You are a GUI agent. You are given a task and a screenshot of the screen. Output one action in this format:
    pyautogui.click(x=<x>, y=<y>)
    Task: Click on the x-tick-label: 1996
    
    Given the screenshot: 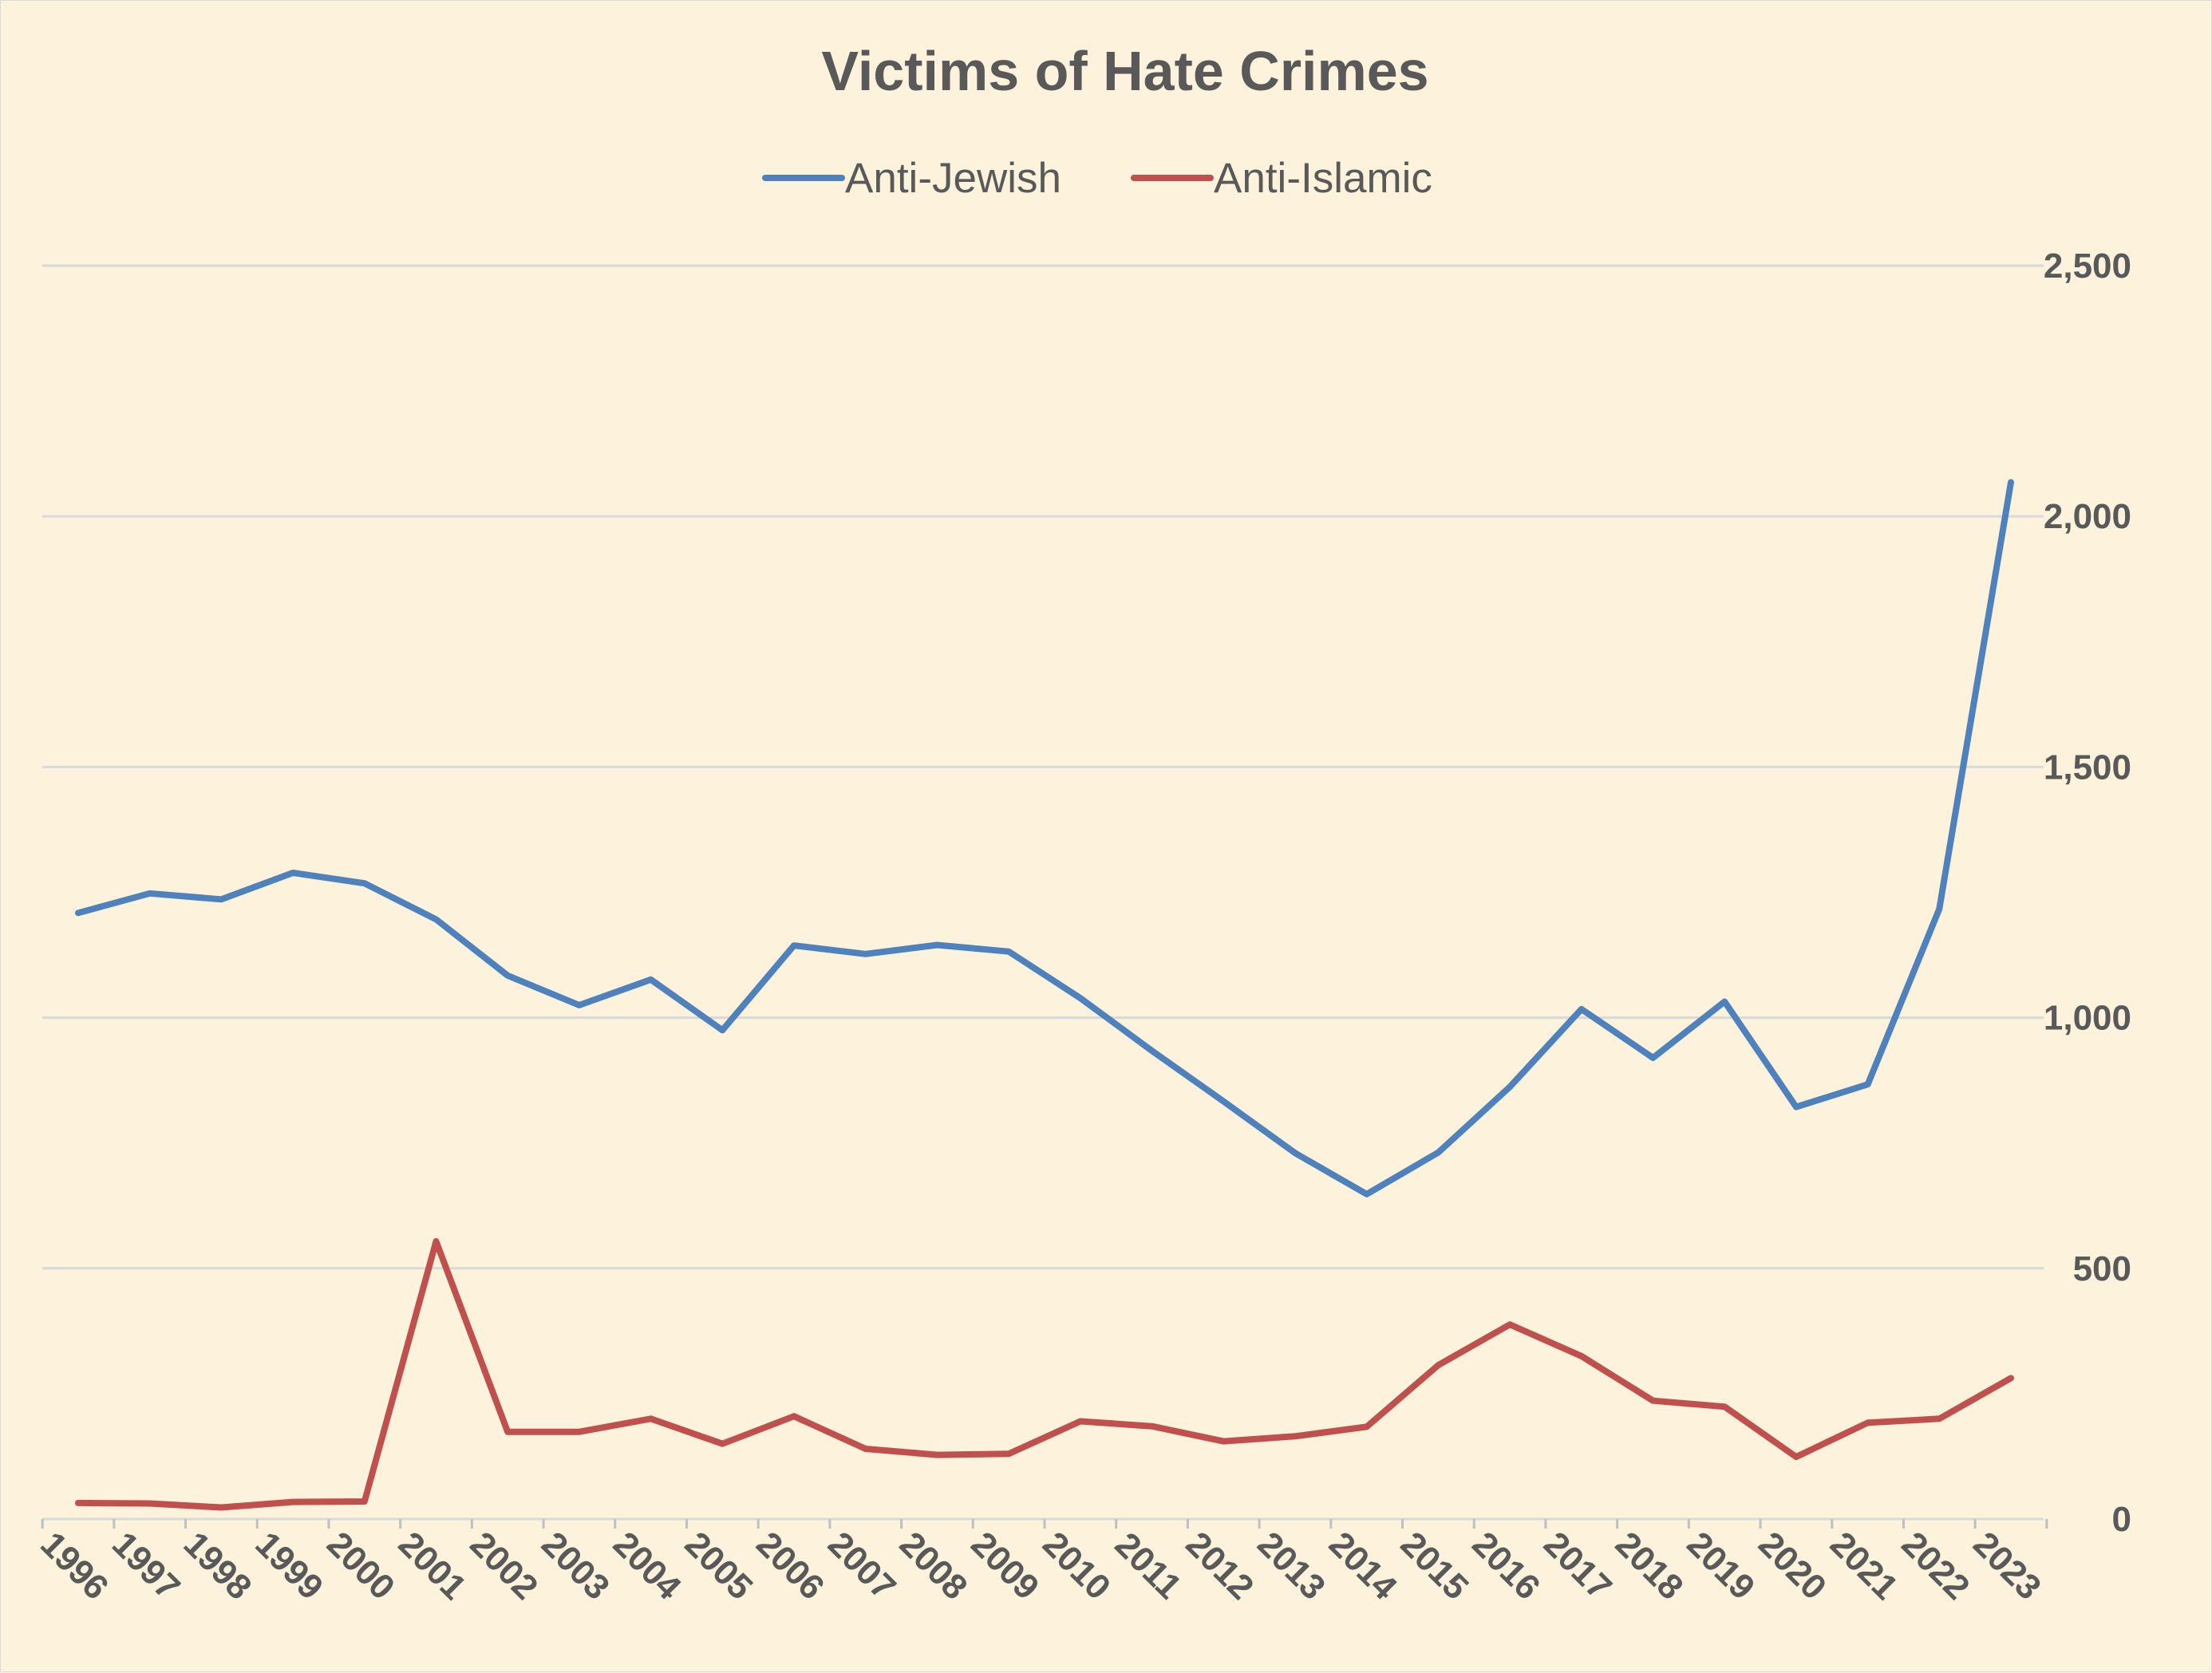 What is the action you would take?
    pyautogui.click(x=74, y=1567)
    